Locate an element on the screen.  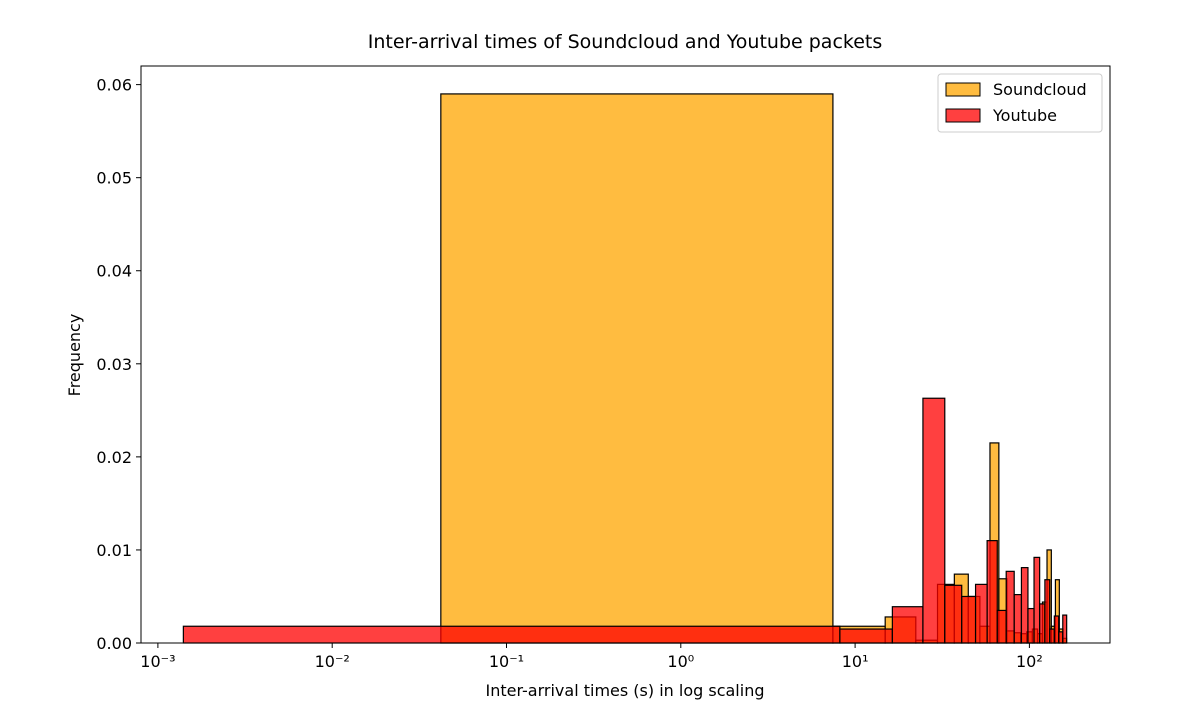
y-tick-label: 0.04 is located at coordinates (114, 271).